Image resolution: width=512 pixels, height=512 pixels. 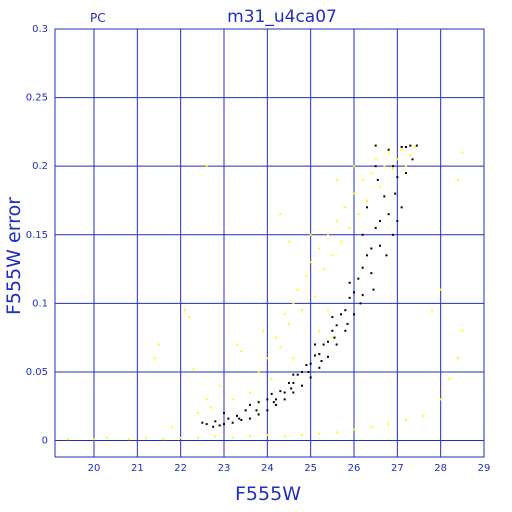 I want to click on x-tick-label: 23, so click(x=224, y=468).